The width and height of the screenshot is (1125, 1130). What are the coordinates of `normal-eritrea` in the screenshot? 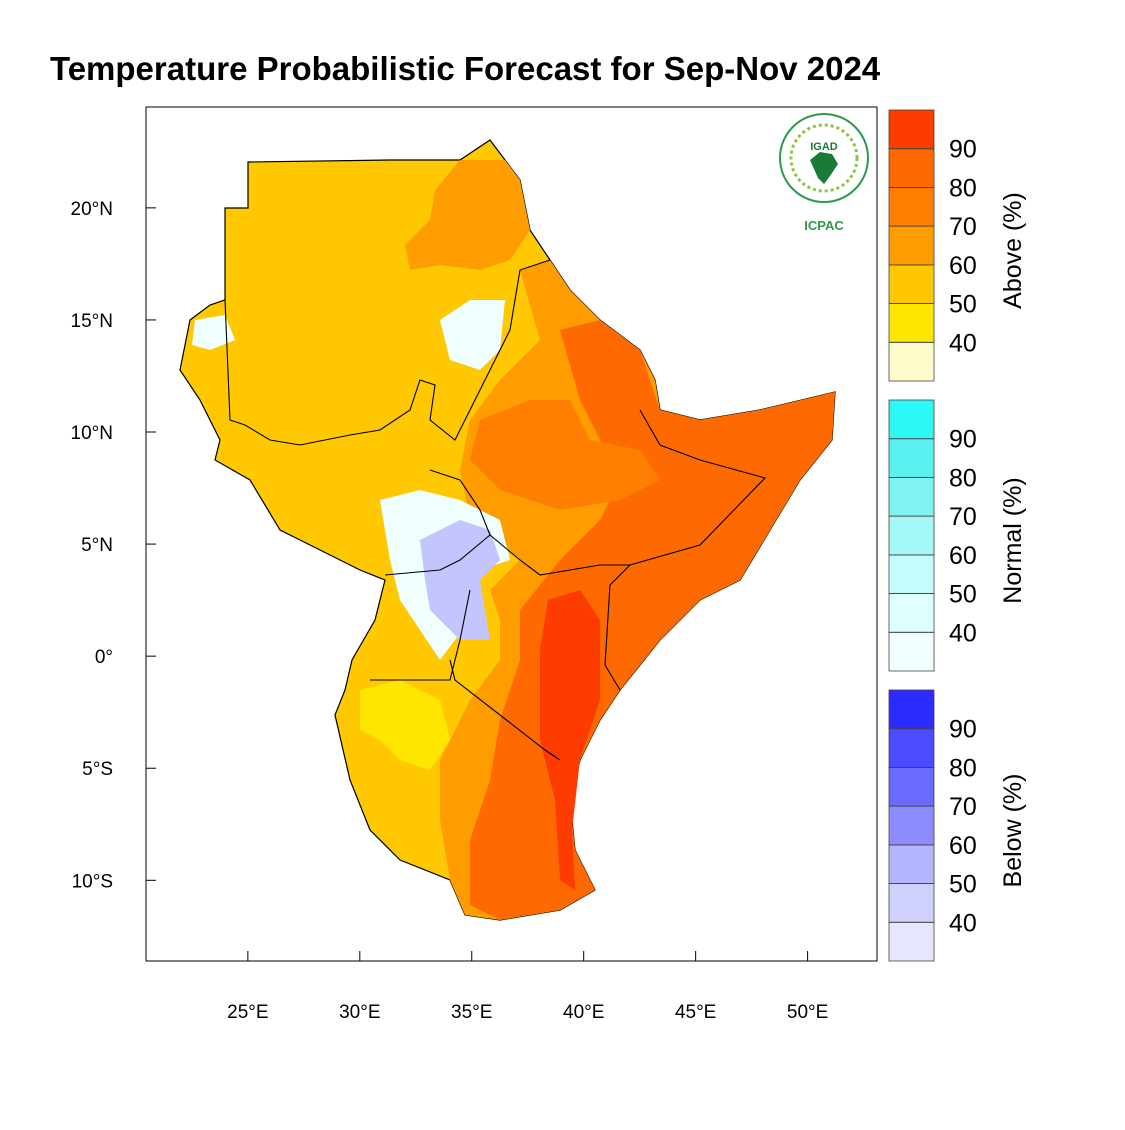 It's located at (472, 335).